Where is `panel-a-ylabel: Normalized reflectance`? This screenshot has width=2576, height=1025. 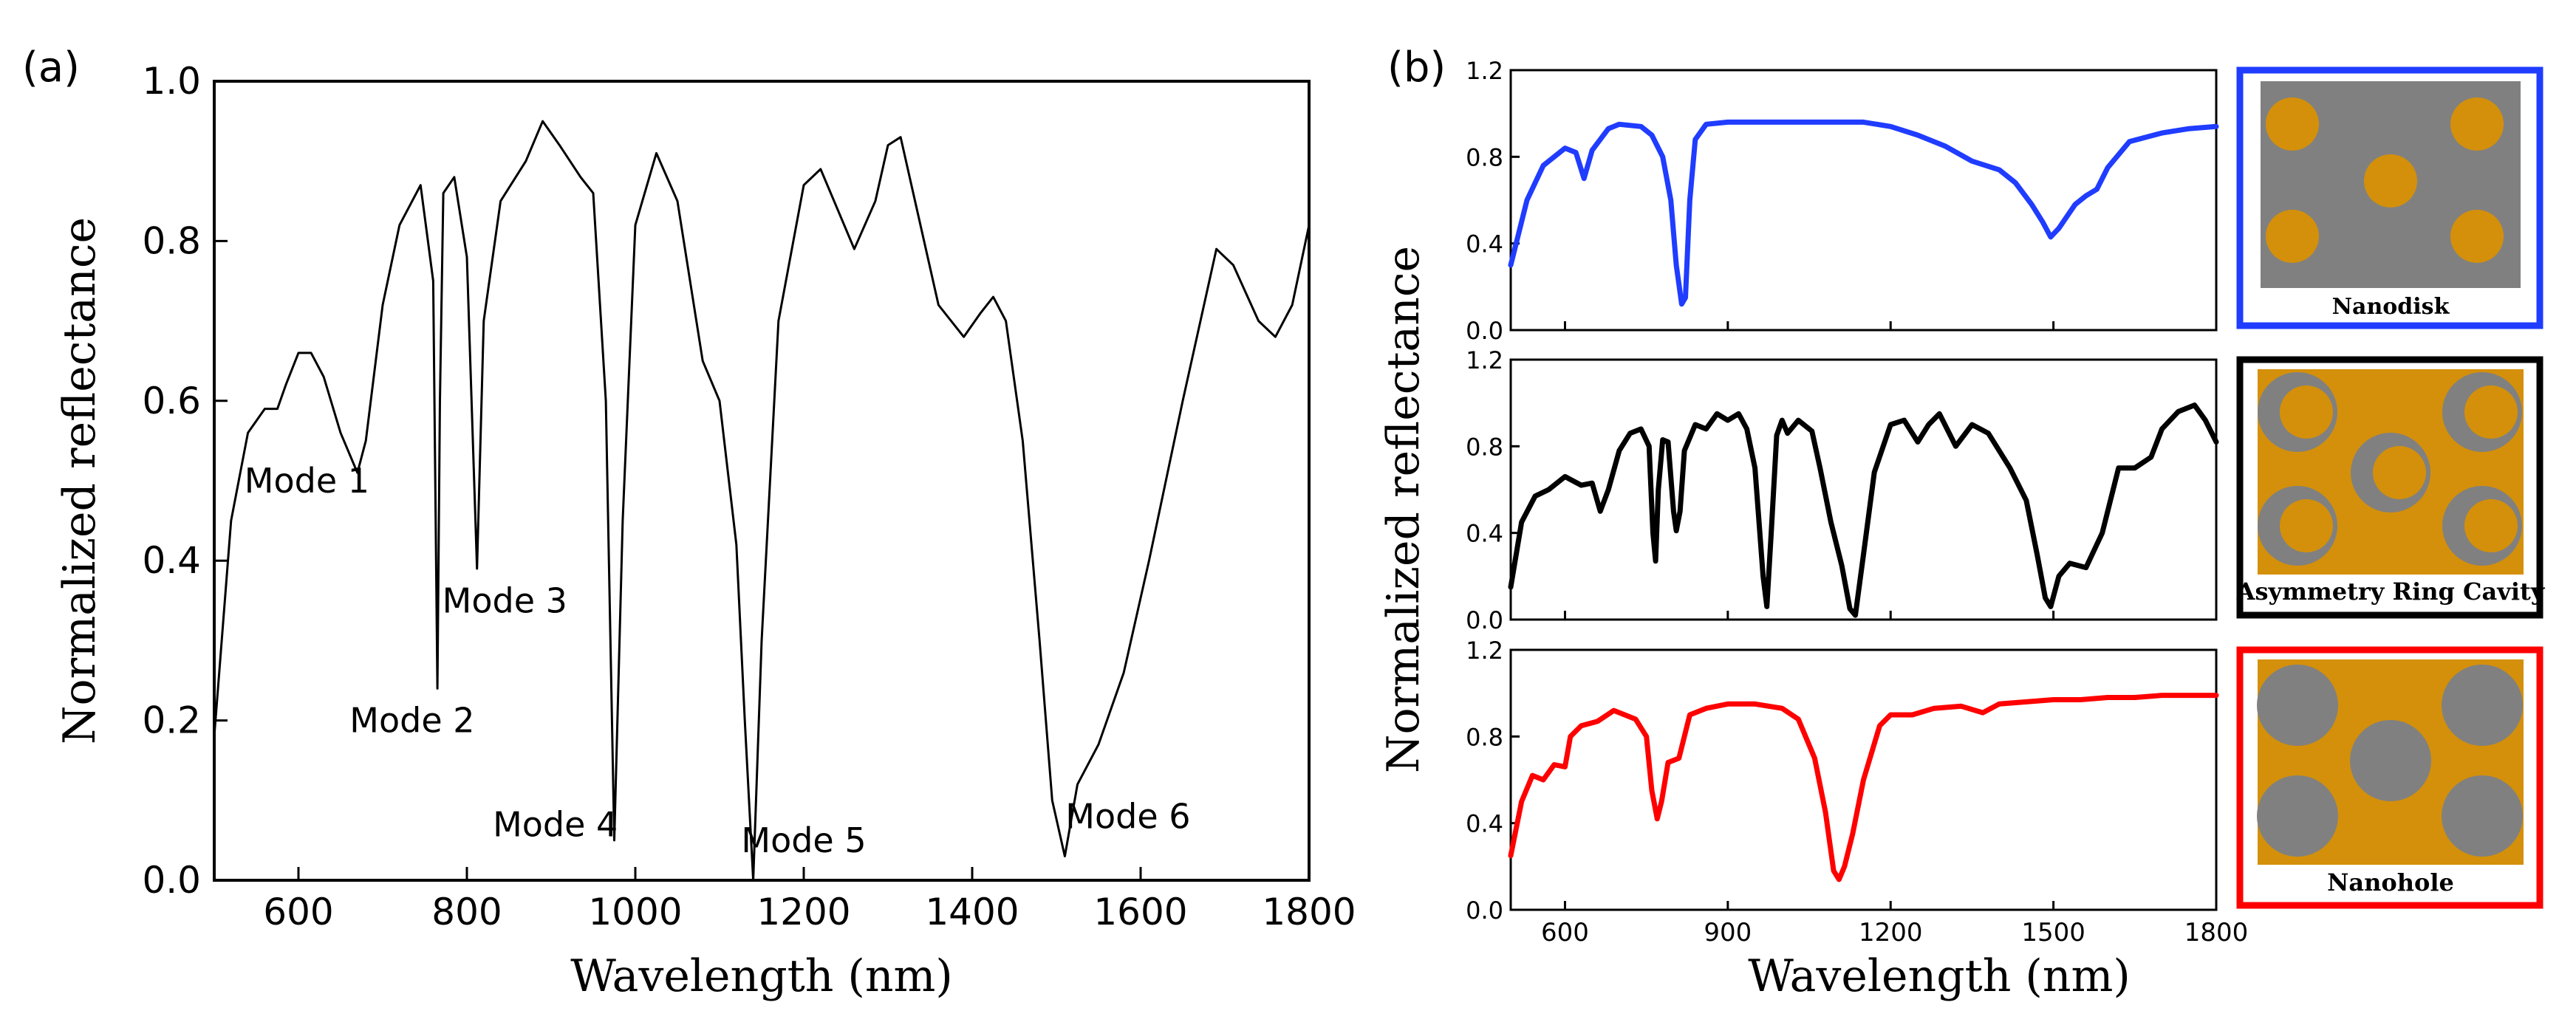
panel-a-ylabel: Normalized reflectance is located at coordinates (80, 481).